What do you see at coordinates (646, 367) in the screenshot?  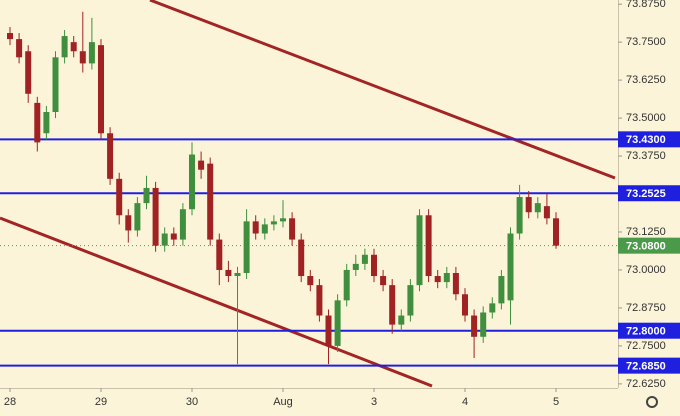 I see `level-label: 72.6850` at bounding box center [646, 367].